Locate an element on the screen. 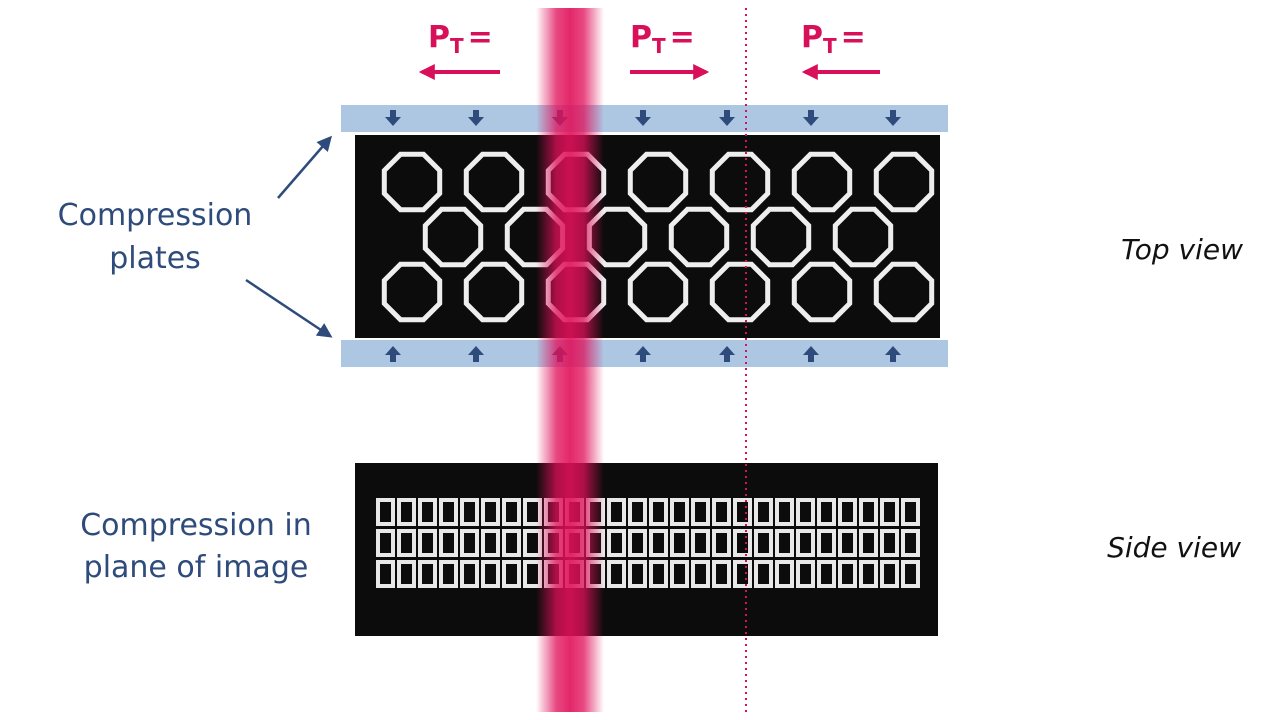 Image resolution: width=1280 pixels, height=720 pixels. beam is located at coordinates (570, 360).